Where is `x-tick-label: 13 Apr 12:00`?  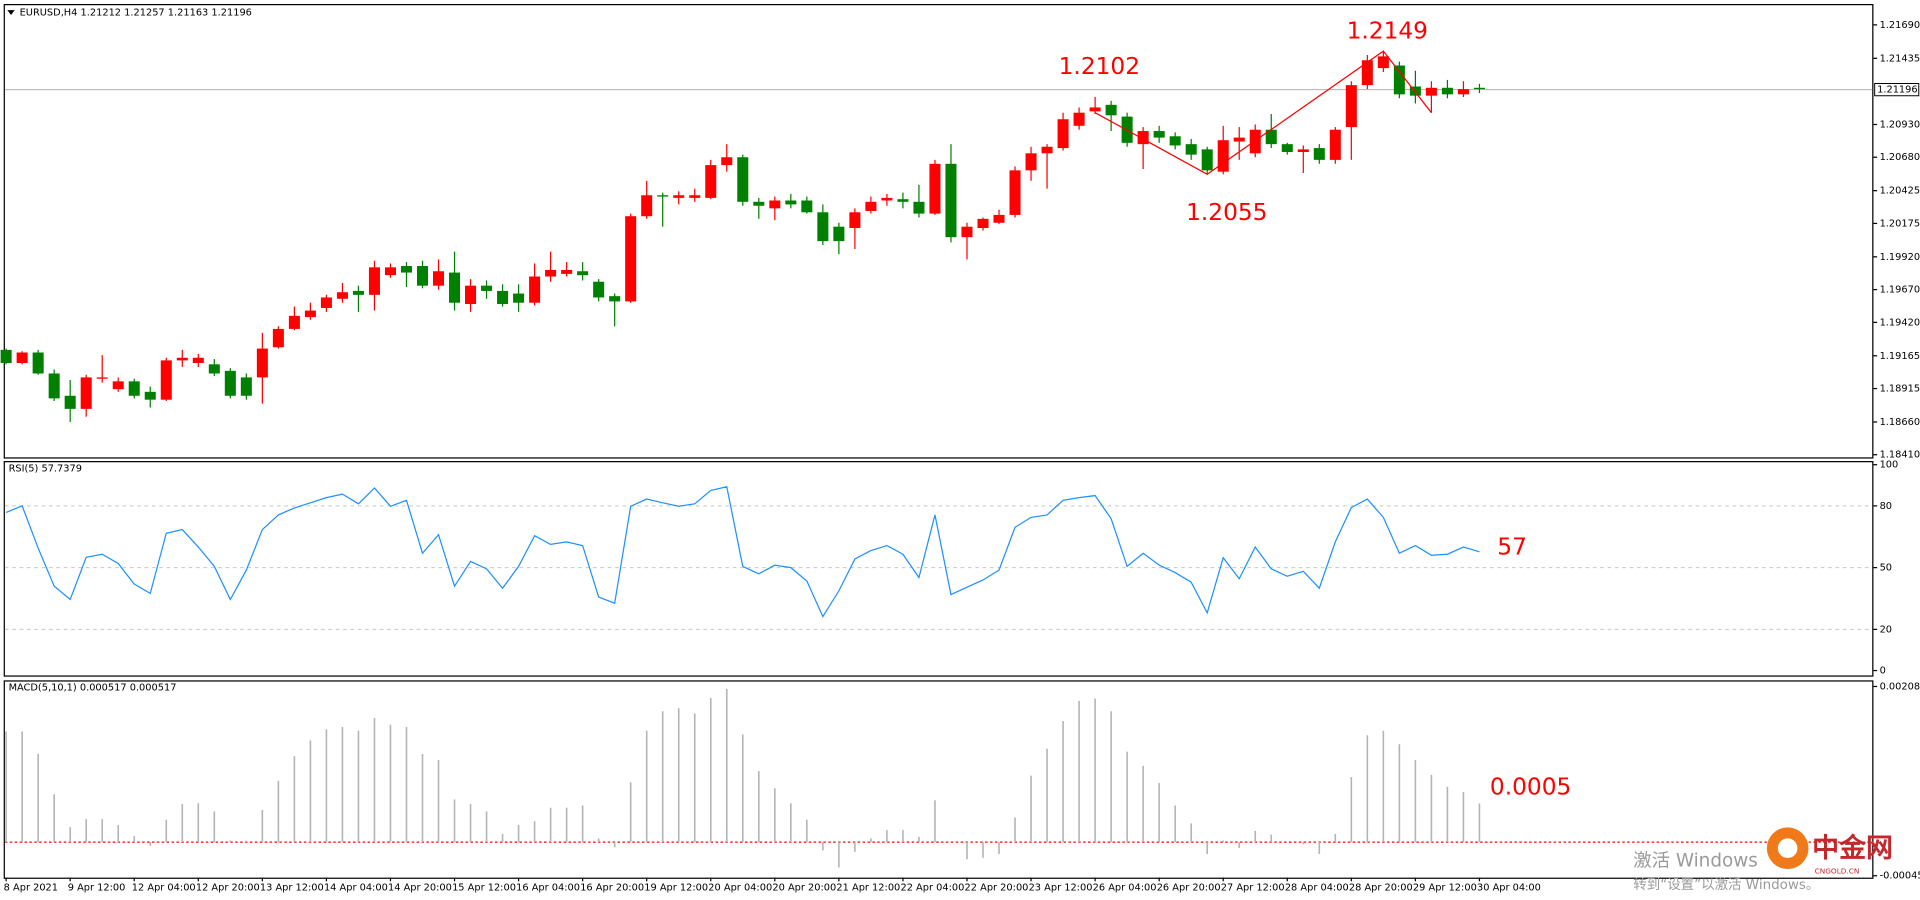 x-tick-label: 13 Apr 12:00 is located at coordinates (292, 887).